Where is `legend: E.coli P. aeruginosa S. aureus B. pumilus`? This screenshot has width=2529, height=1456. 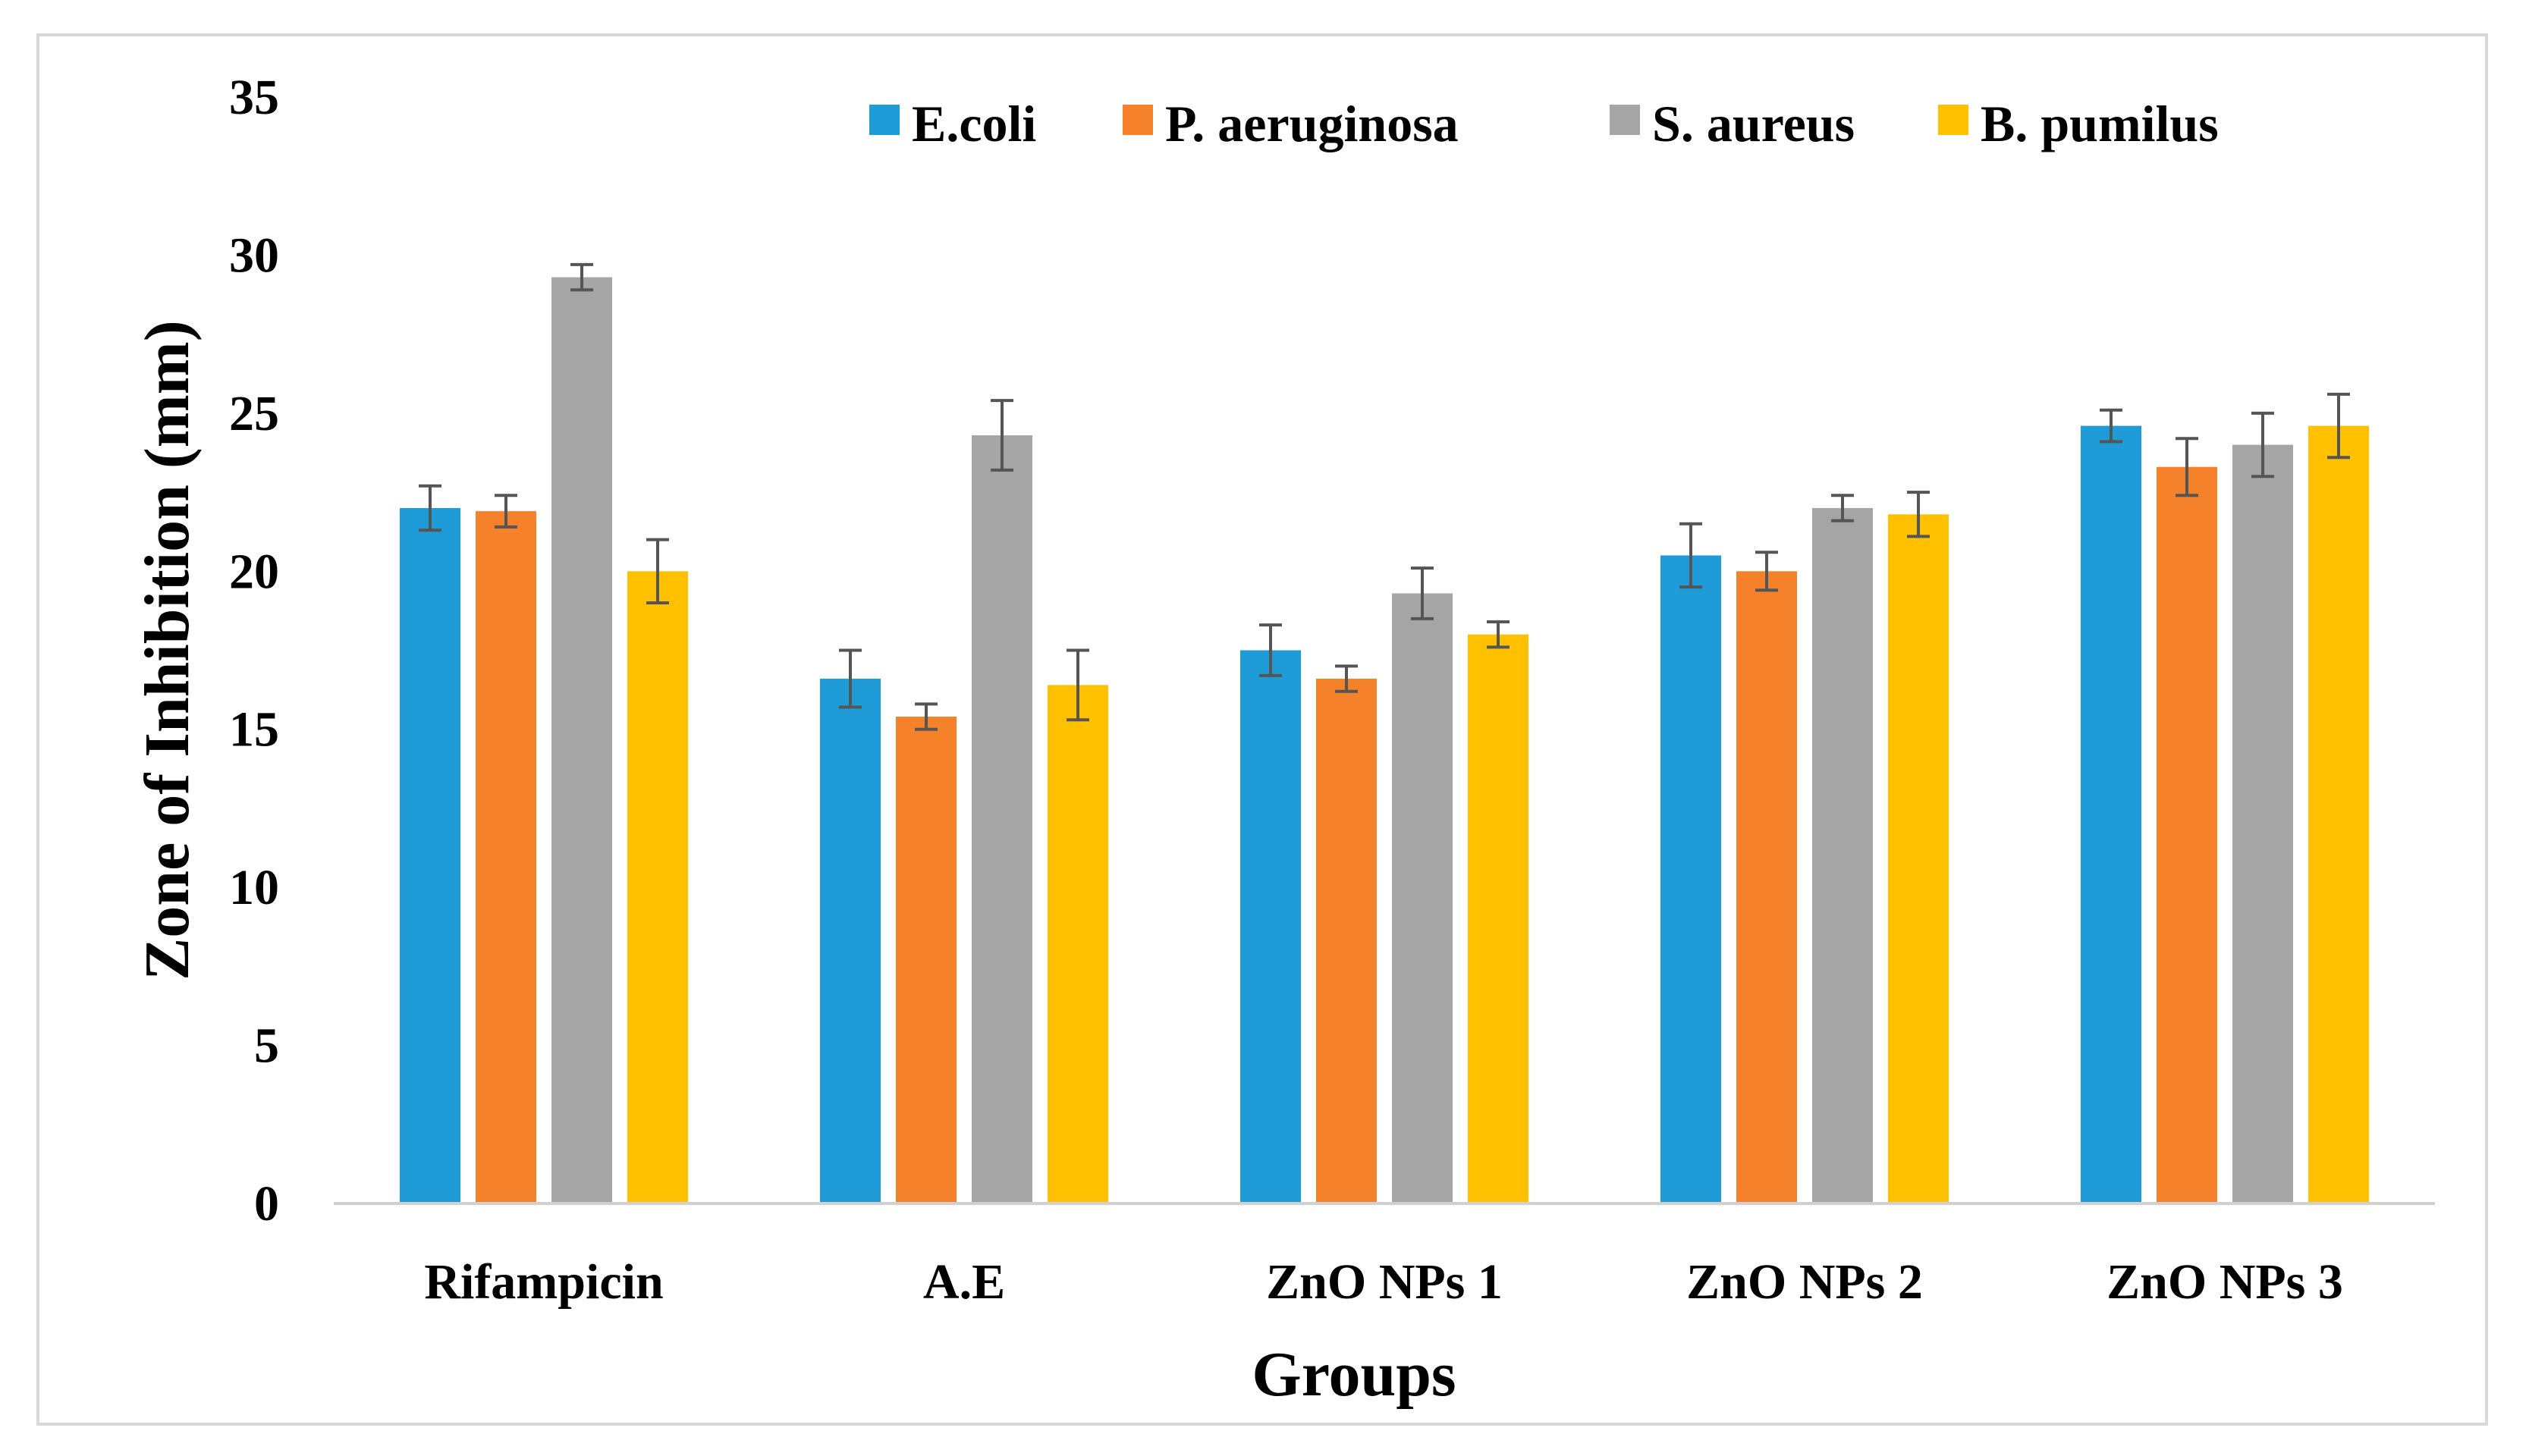 legend: E.coli P. aeruginosa S. aureus B. pumilus is located at coordinates (1544, 123).